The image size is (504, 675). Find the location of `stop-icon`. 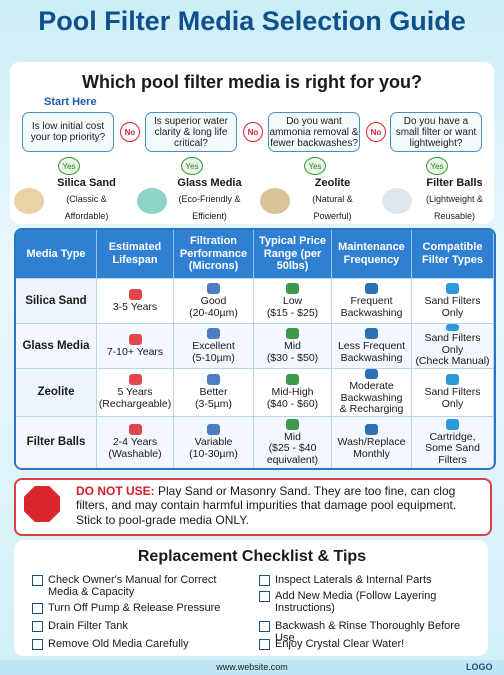

stop-icon is located at coordinates (42, 504).